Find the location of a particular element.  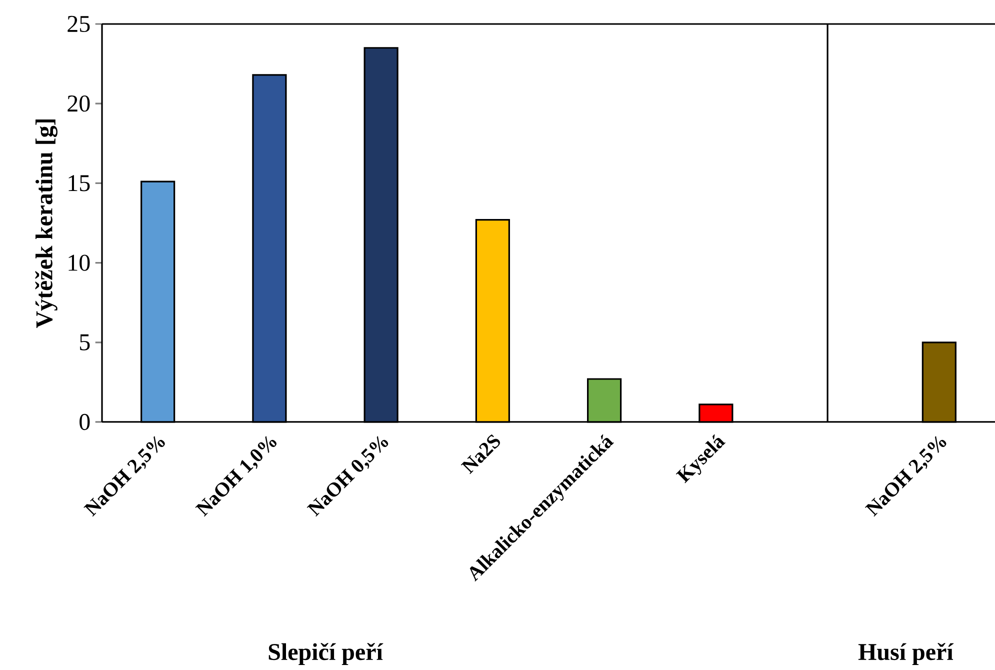

y-tick-label: 25 is located at coordinates (79, 24).